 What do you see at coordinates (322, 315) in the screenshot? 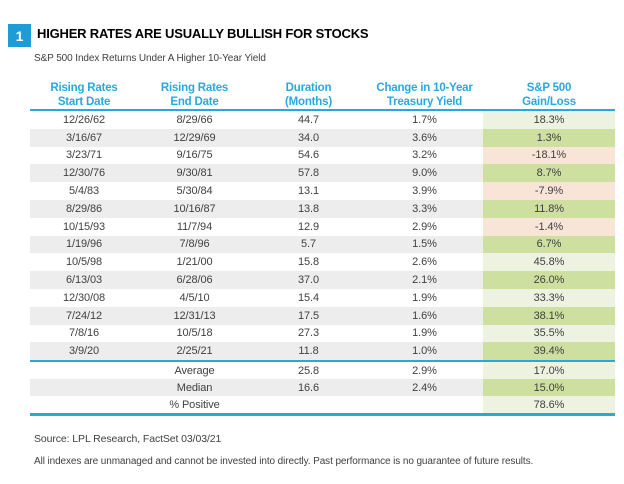
I see `table-row: 7/24/12 12/31/13 17.5 1.6% 38.1%` at bounding box center [322, 315].